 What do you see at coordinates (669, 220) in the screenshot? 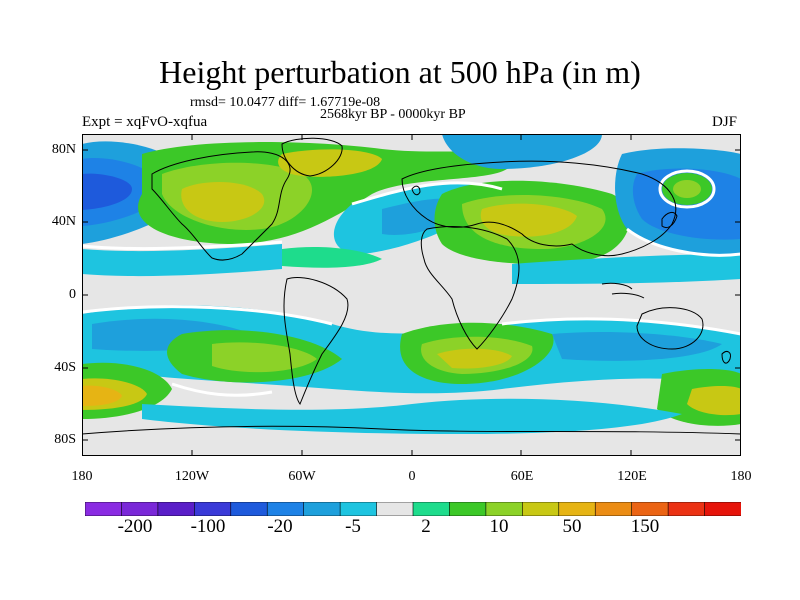
I see `coastline-japan` at bounding box center [669, 220].